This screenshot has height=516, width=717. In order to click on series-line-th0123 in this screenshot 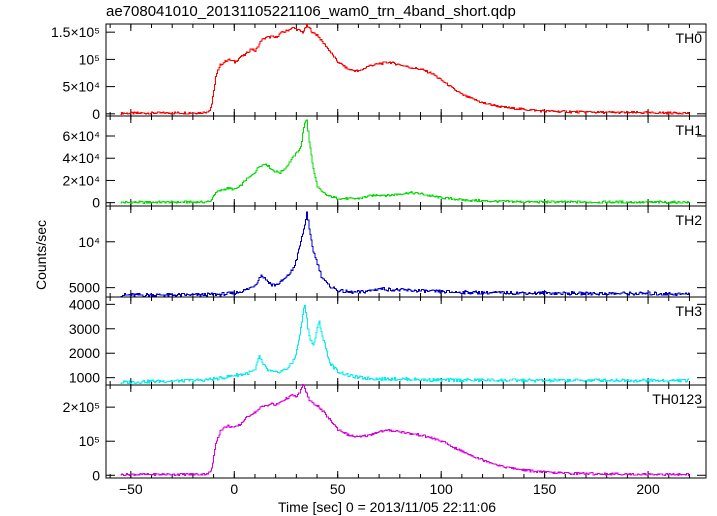, I will do `click(405, 430)`.